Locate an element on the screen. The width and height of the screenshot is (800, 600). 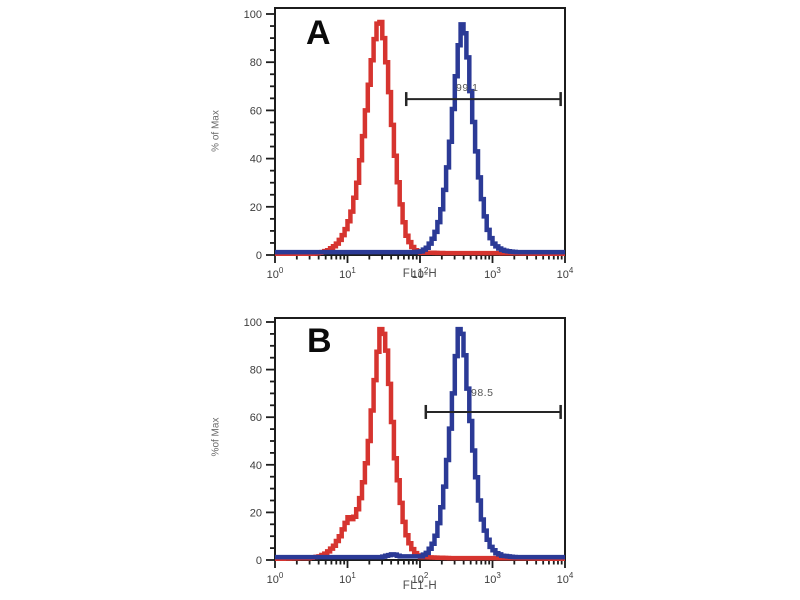
panel-a-letter: A is located at coordinates (318, 33).